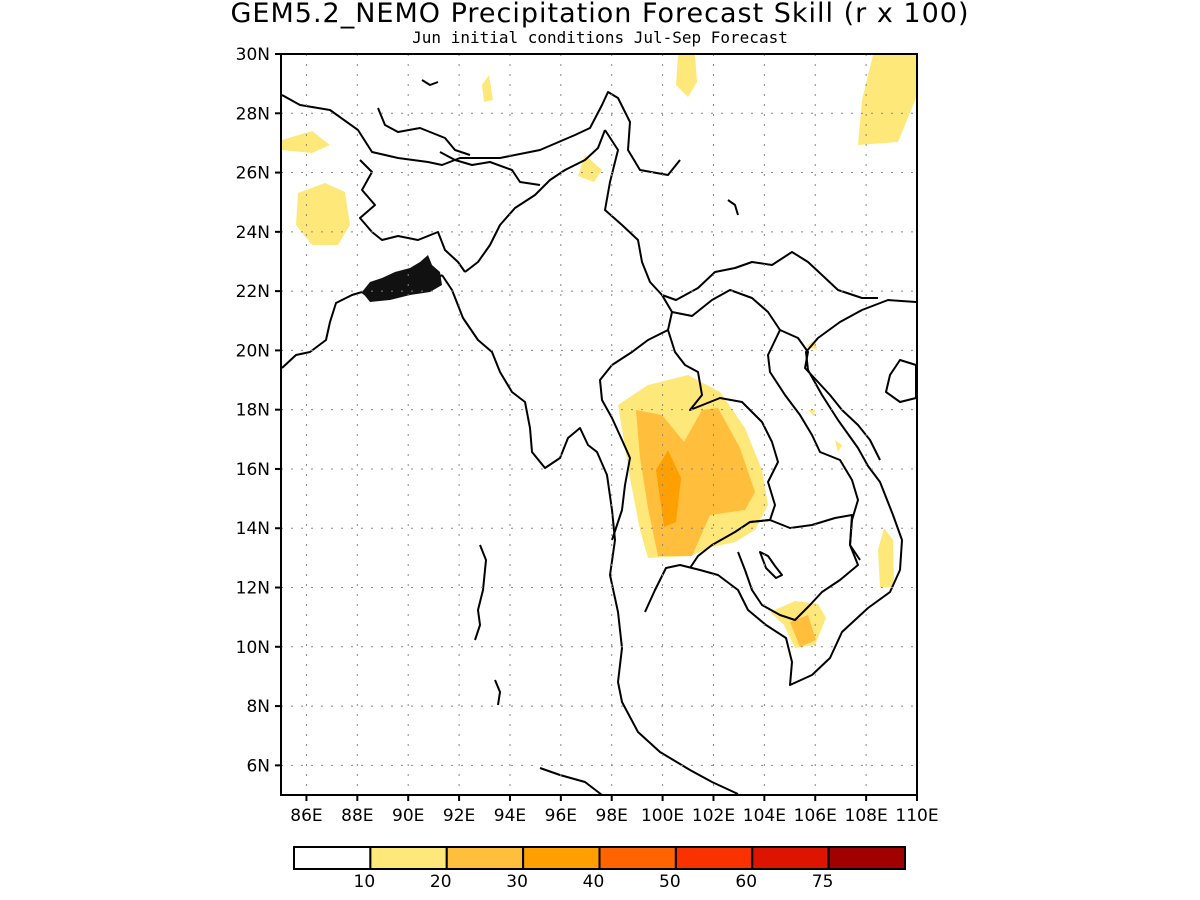  What do you see at coordinates (764, 816) in the screenshot?
I see `lon-tick-label: 104E` at bounding box center [764, 816].